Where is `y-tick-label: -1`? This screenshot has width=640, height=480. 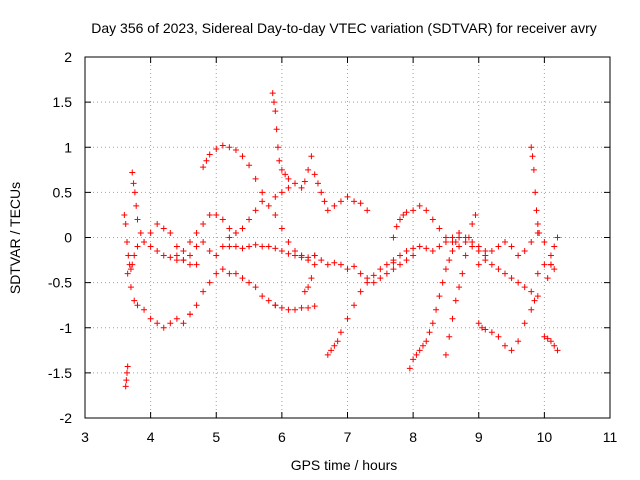 y-tick-label: -1 is located at coordinates (66, 328).